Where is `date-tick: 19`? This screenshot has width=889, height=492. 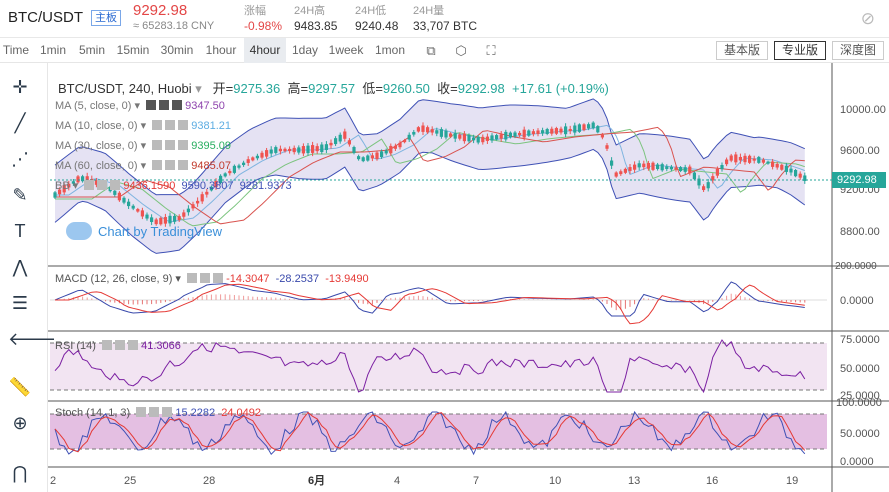 date-tick: 19 is located at coordinates (792, 481).